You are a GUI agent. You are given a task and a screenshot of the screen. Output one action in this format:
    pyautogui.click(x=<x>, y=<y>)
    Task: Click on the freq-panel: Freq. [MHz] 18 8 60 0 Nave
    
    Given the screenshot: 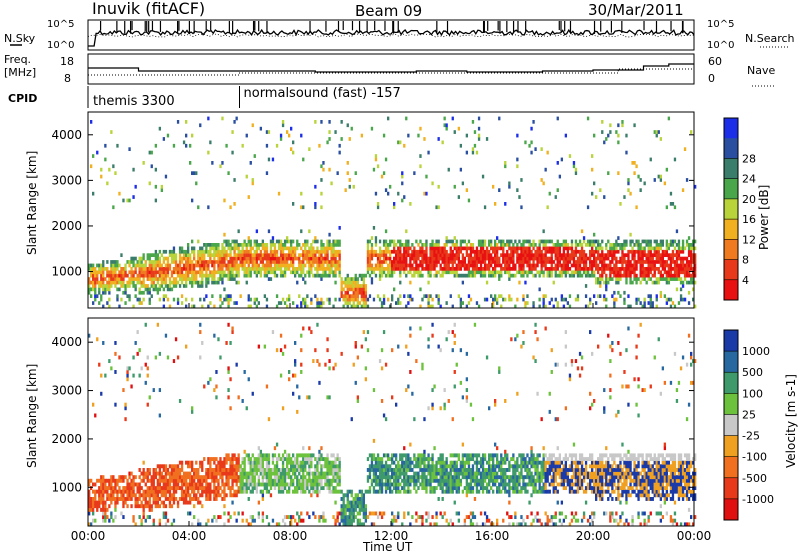 What is the action you would take?
    pyautogui.click(x=390, y=70)
    